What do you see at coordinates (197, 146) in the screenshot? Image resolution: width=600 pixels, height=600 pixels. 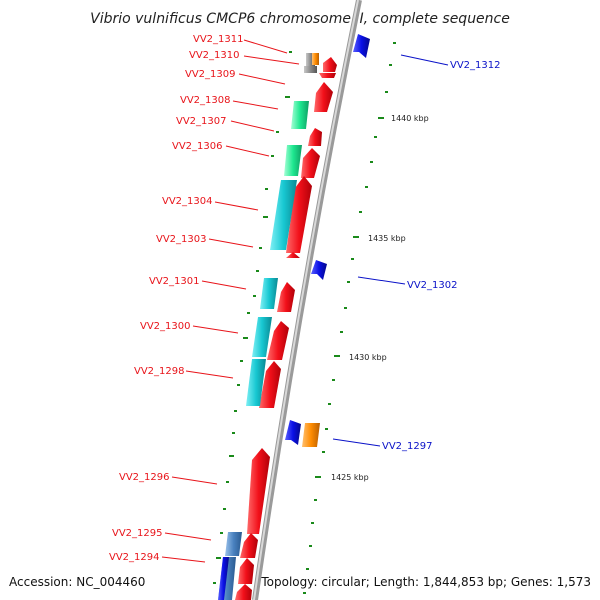 I see `gene-label-vv2-1306: VV2_1306` at bounding box center [197, 146].